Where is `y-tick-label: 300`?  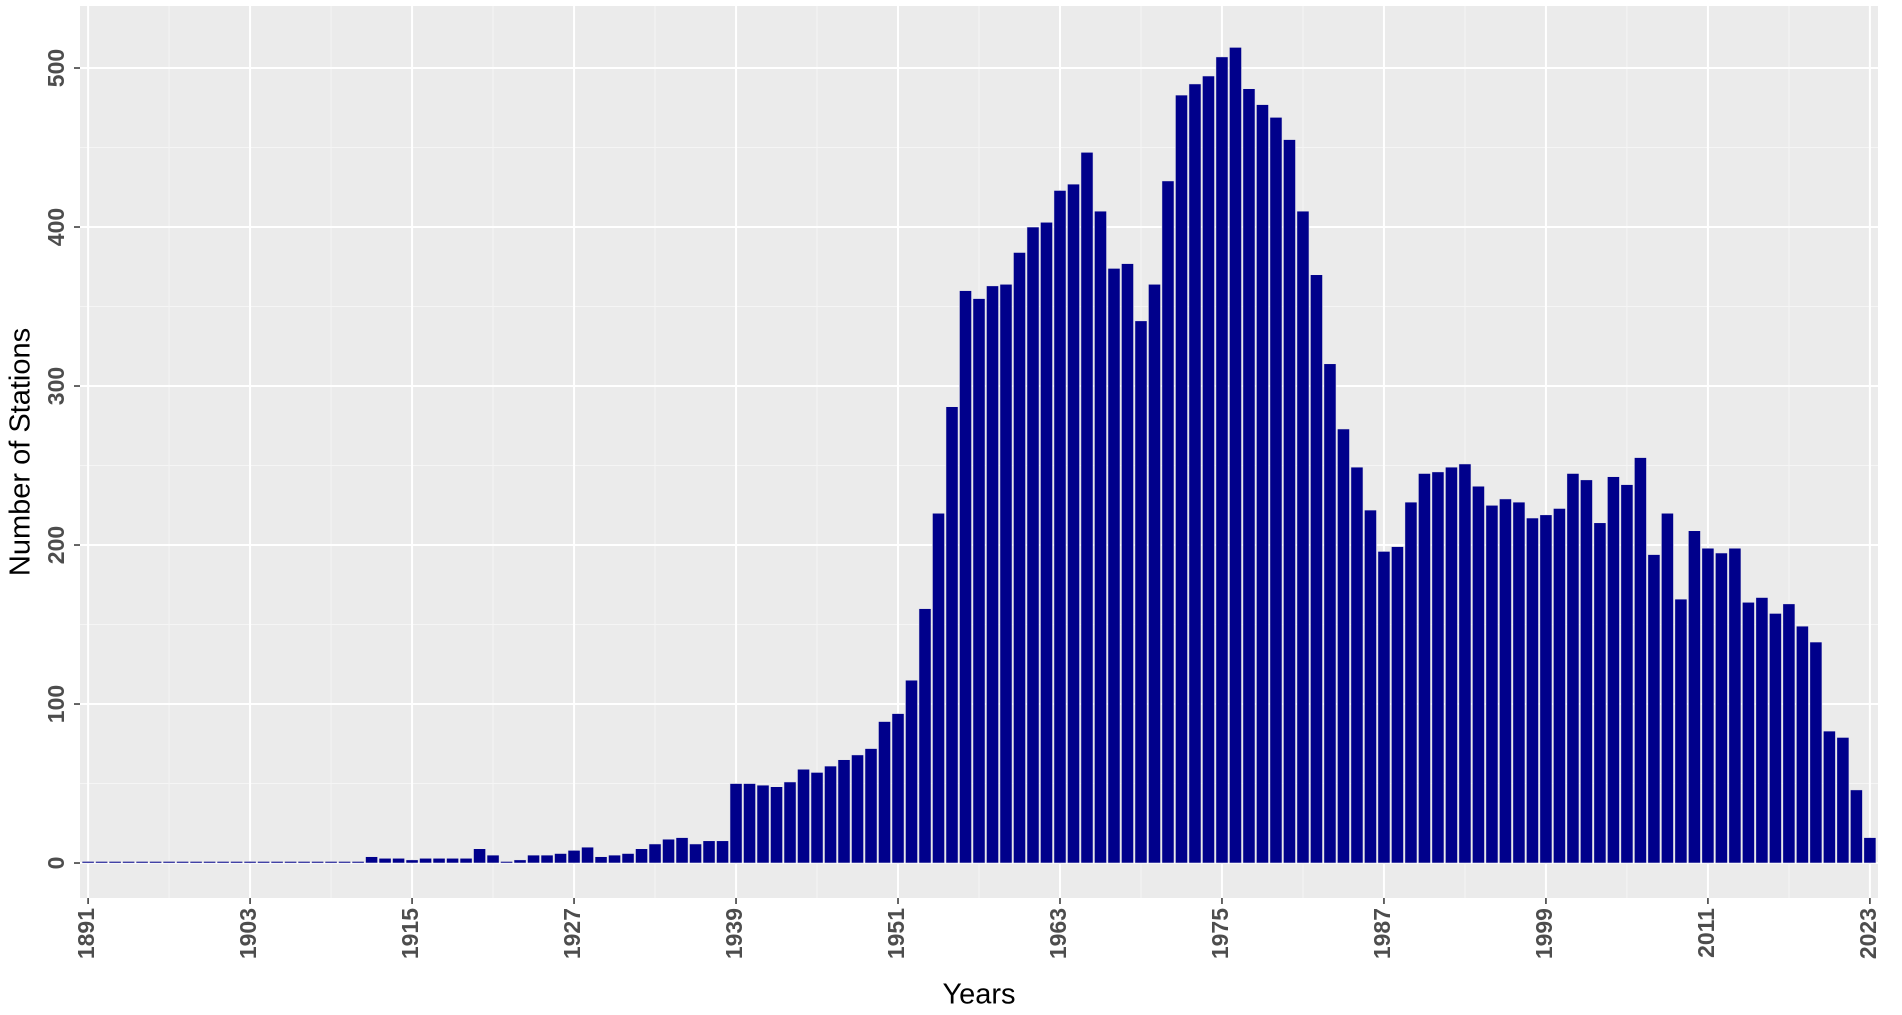 y-tick-label: 300 is located at coordinates (56, 386).